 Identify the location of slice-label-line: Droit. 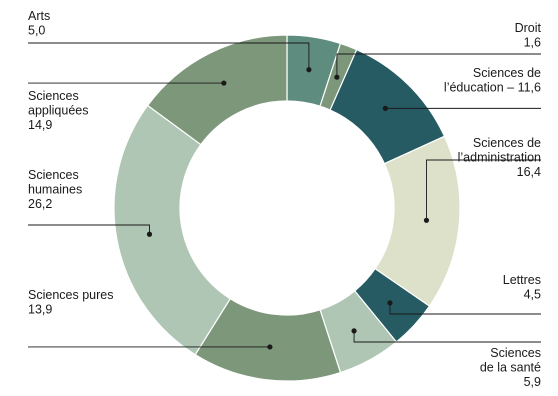
(528, 28).